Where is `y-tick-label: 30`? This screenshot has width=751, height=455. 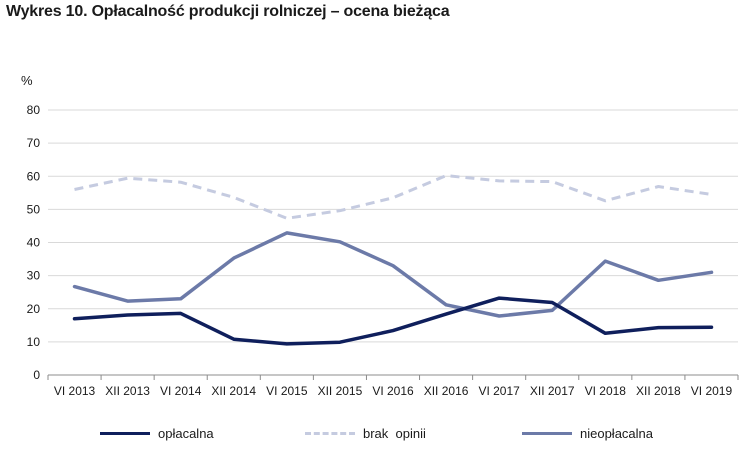 y-tick-label: 30 is located at coordinates (34, 276).